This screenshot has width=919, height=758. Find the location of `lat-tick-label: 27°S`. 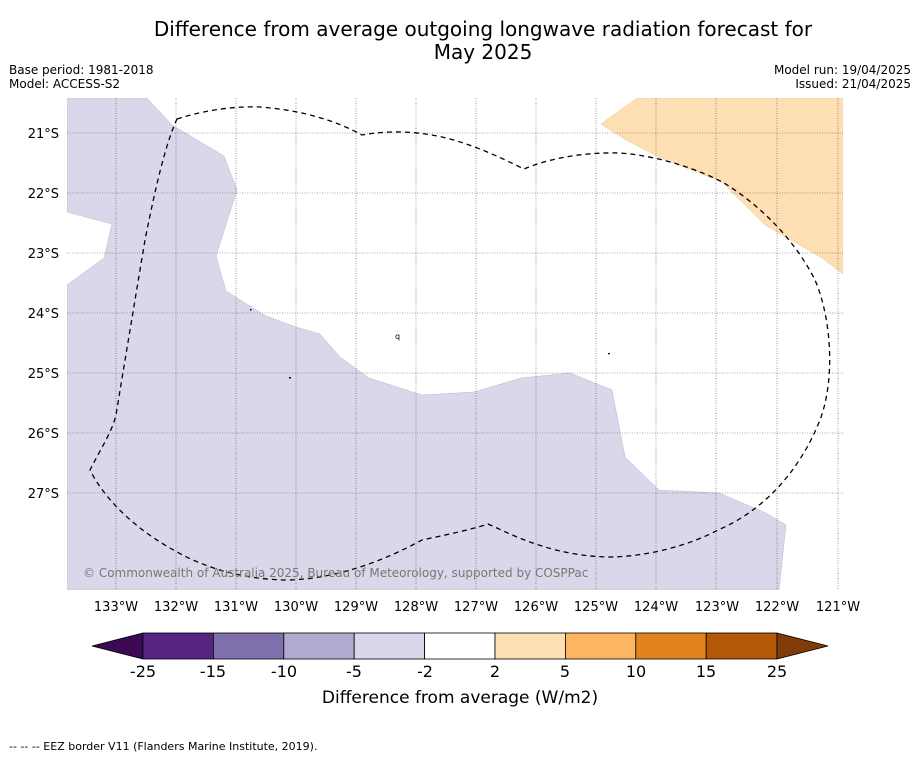

lat-tick-label: 27°S is located at coordinates (43, 494).